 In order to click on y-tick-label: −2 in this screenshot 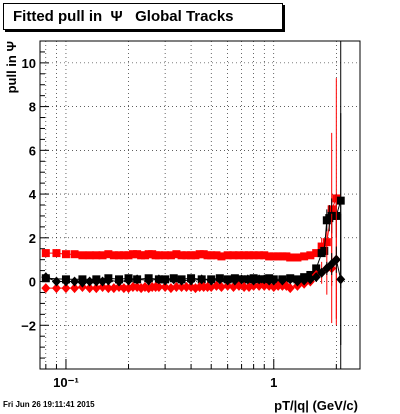, I will do `click(28, 325)`.